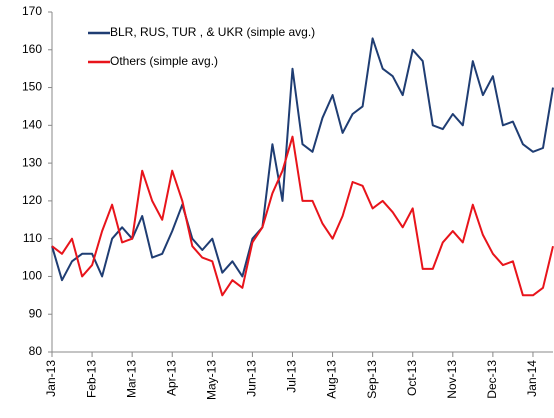 Image resolution: width=554 pixels, height=418 pixels. I want to click on y-tick-label: 80, so click(36, 351).